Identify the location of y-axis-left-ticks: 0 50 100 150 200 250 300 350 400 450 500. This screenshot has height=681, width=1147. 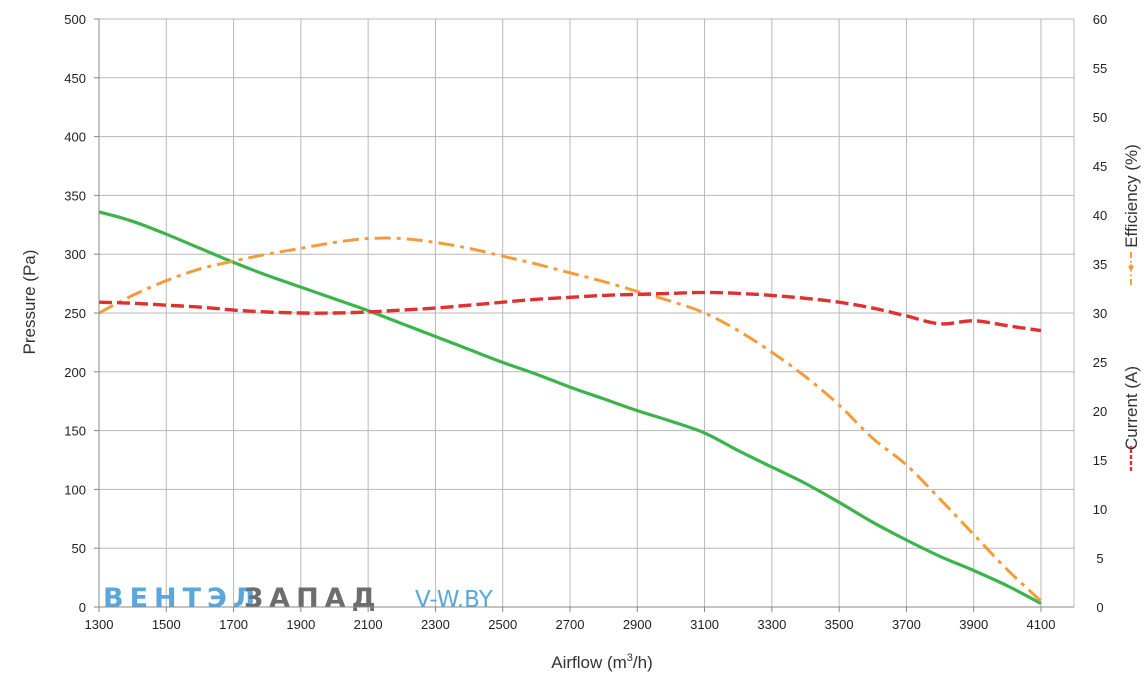
(81, 313).